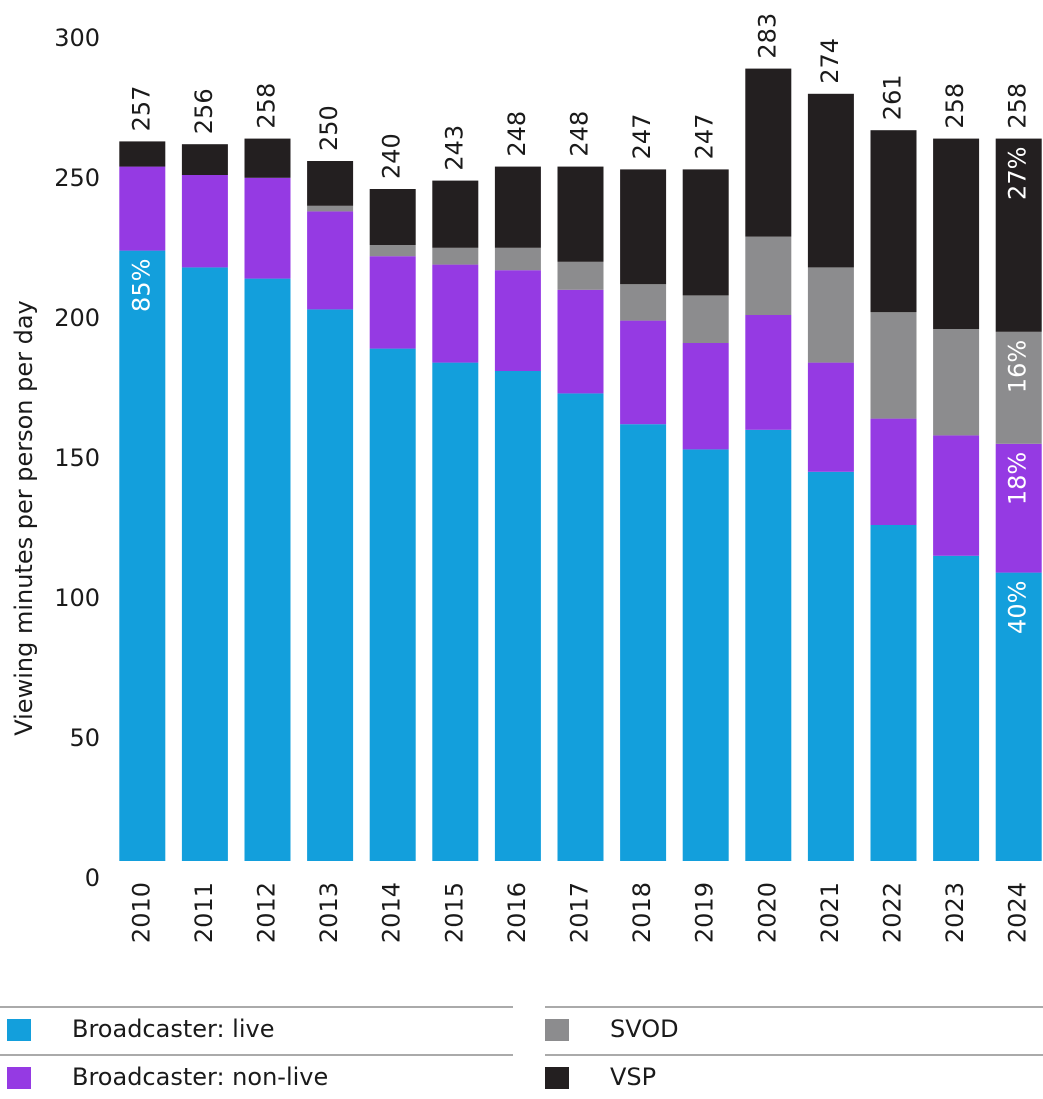  I want to click on y-axis-label: Viewing minutes per person per day, so click(24, 518).